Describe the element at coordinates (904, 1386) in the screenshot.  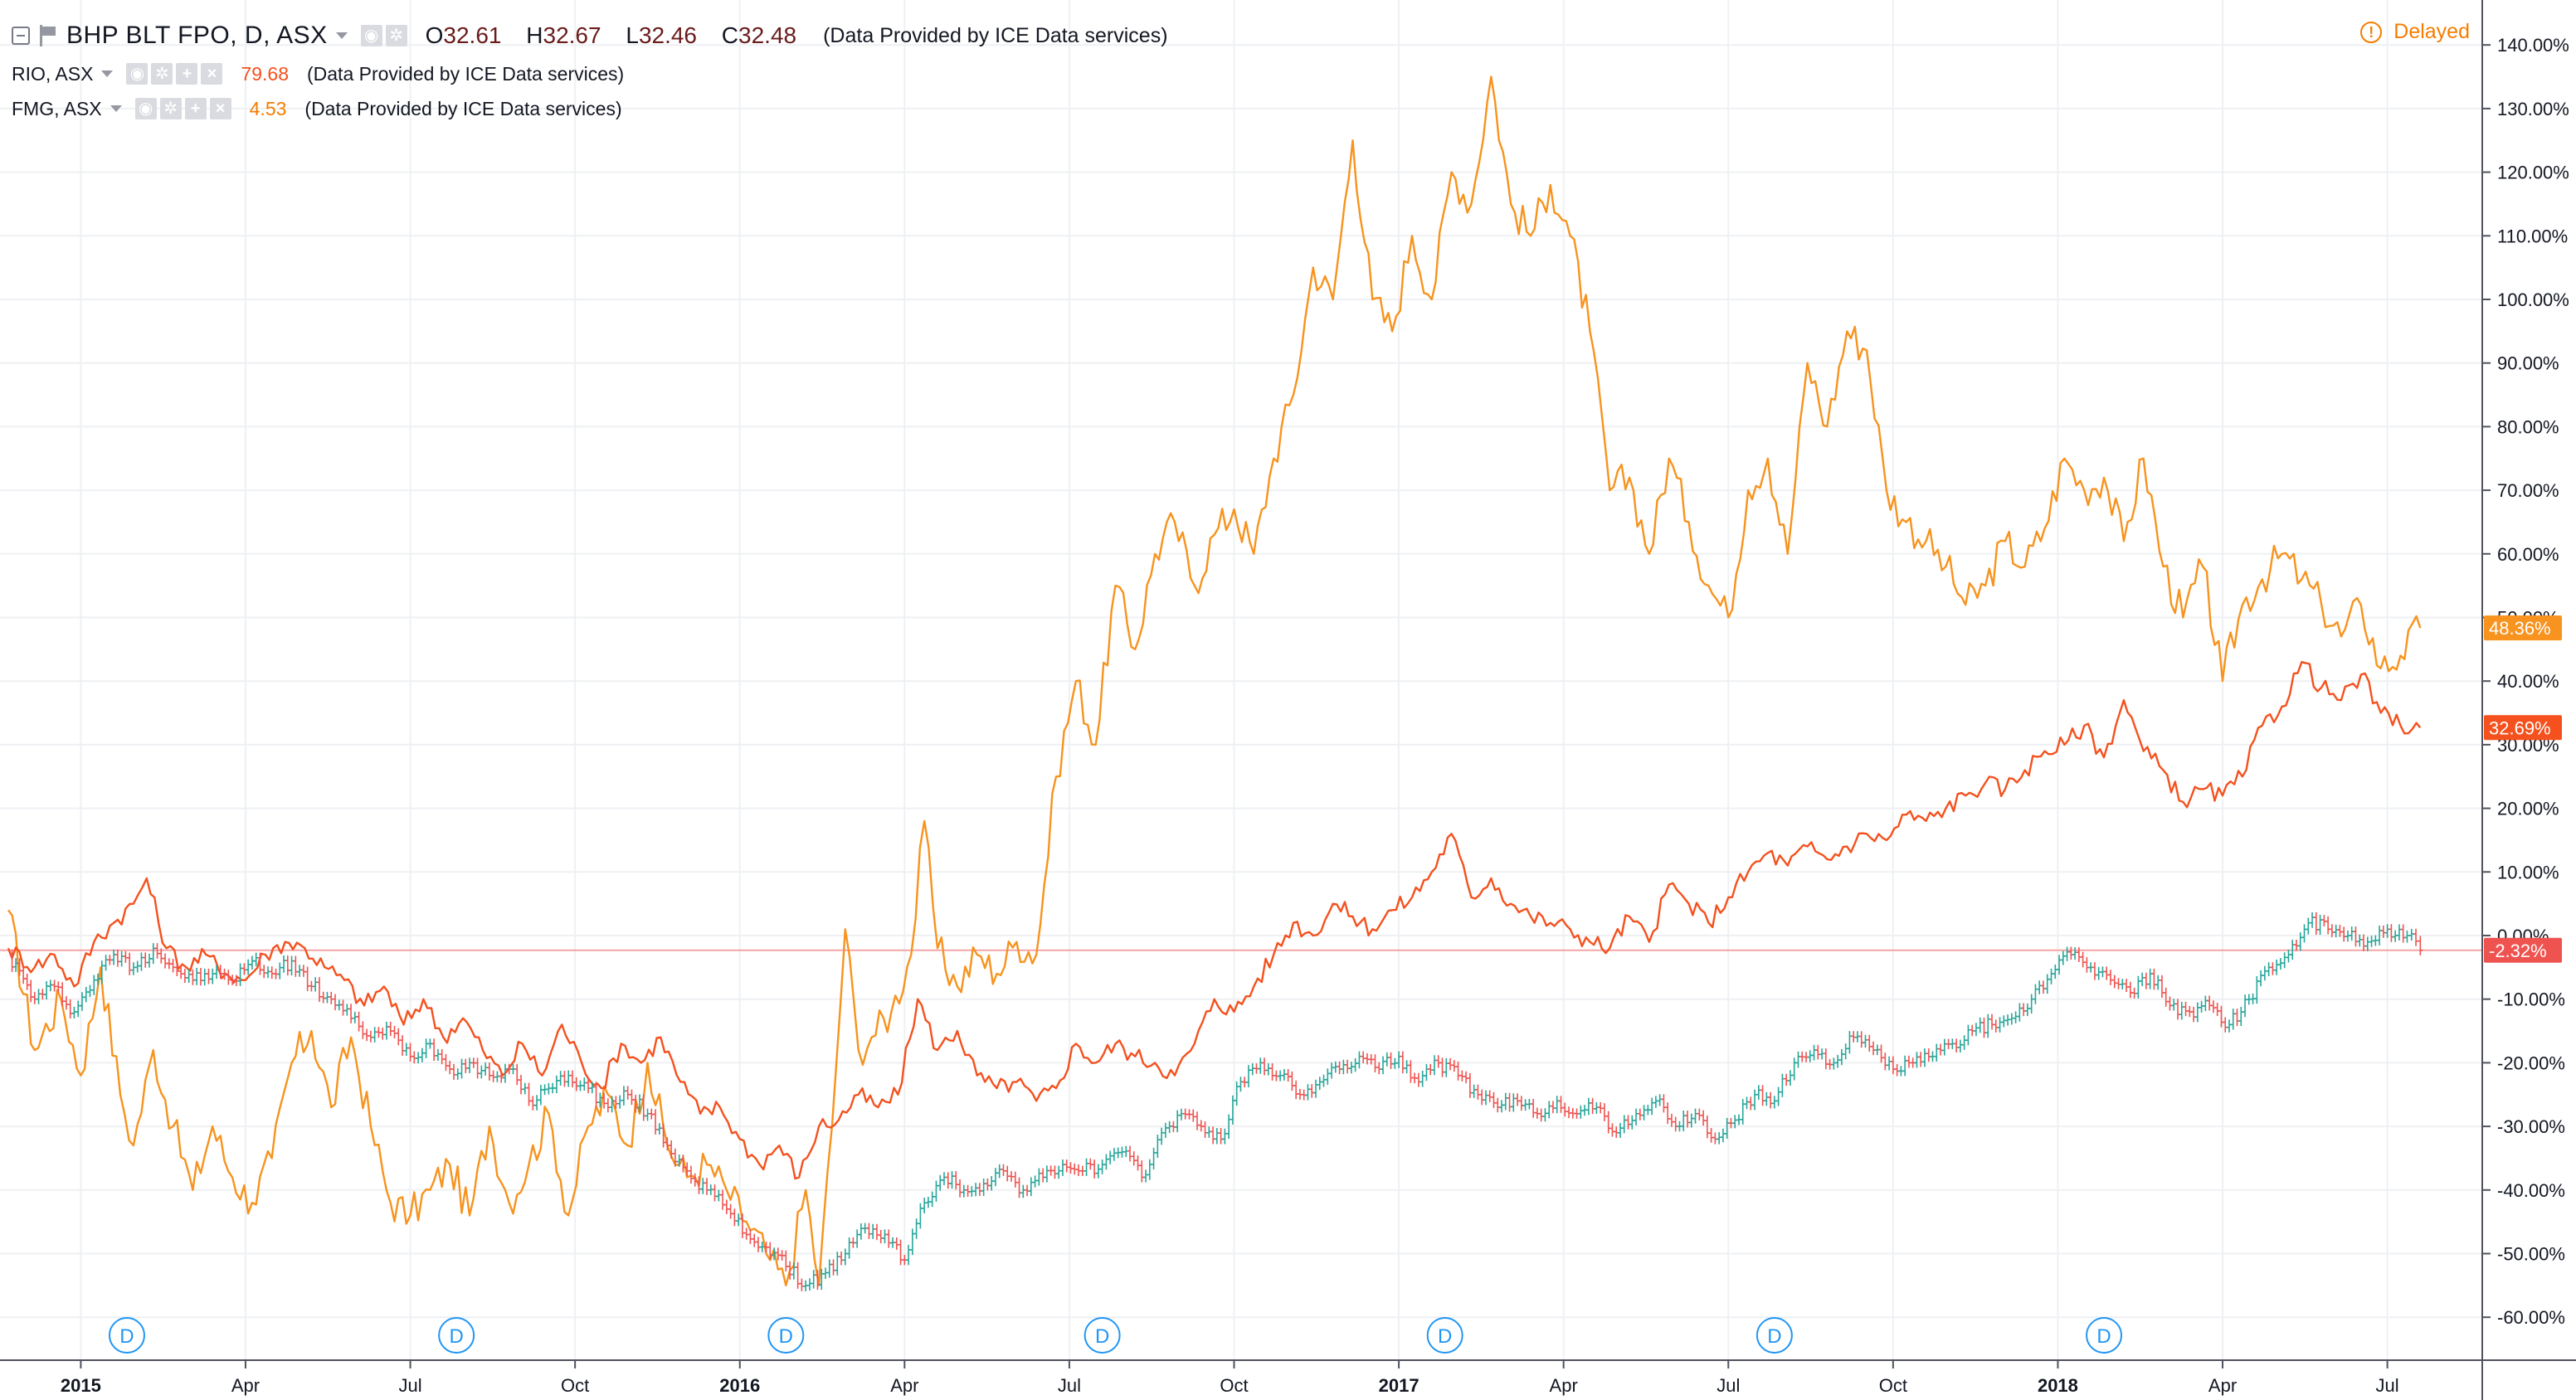
I see `x-tick-label: Apr` at that location.